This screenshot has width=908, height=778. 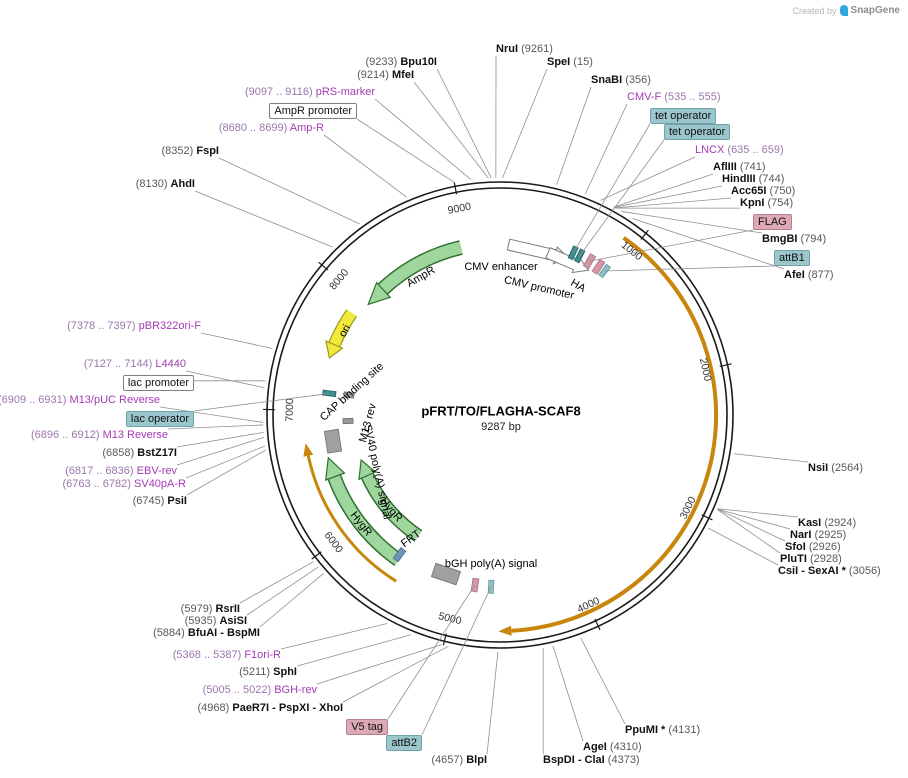 What do you see at coordinates (459, 209) in the screenshot?
I see `tick-label: 9000` at bounding box center [459, 209].